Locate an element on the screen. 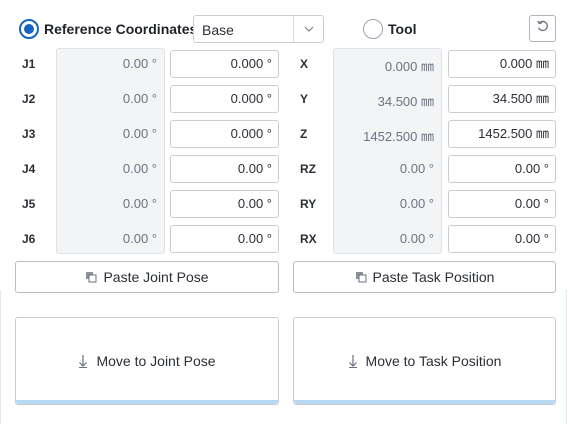 The height and width of the screenshot is (424, 567). refresh-icon is located at coordinates (543, 28).